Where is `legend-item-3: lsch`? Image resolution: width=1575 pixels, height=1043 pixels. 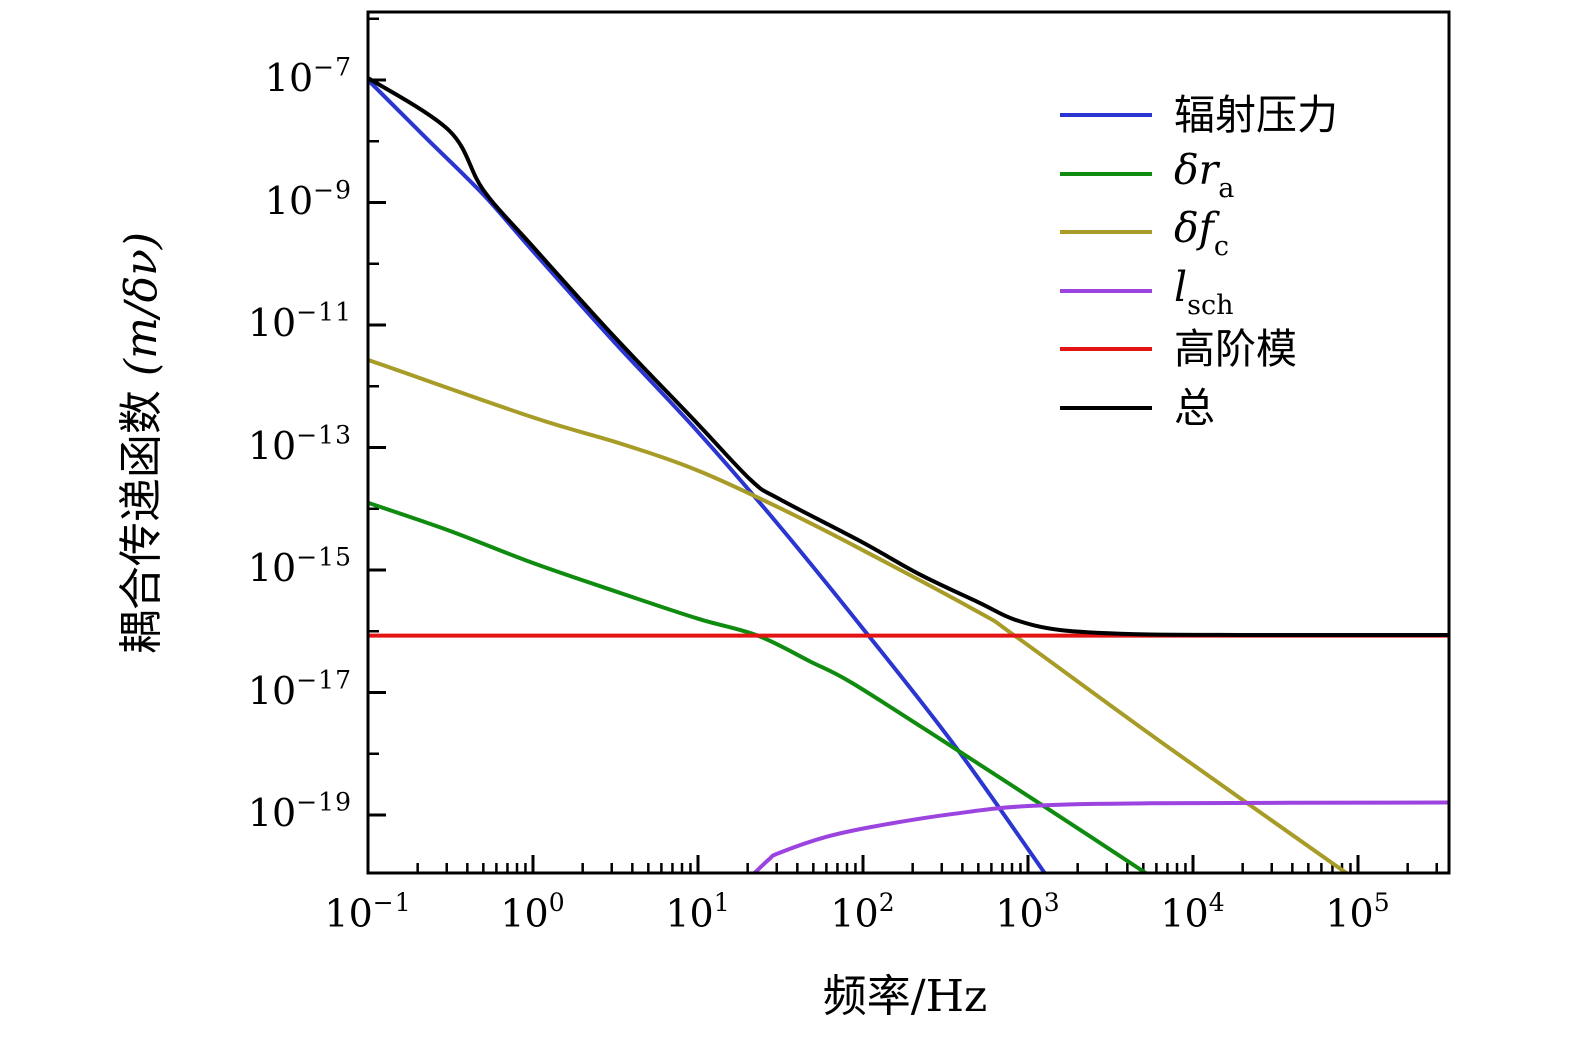 legend-item-3: lsch is located at coordinates (1147, 291).